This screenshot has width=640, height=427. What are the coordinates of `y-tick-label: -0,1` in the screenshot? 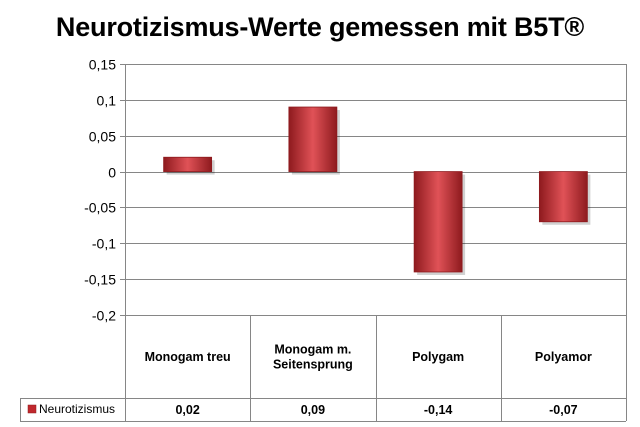 It's located at (104, 244).